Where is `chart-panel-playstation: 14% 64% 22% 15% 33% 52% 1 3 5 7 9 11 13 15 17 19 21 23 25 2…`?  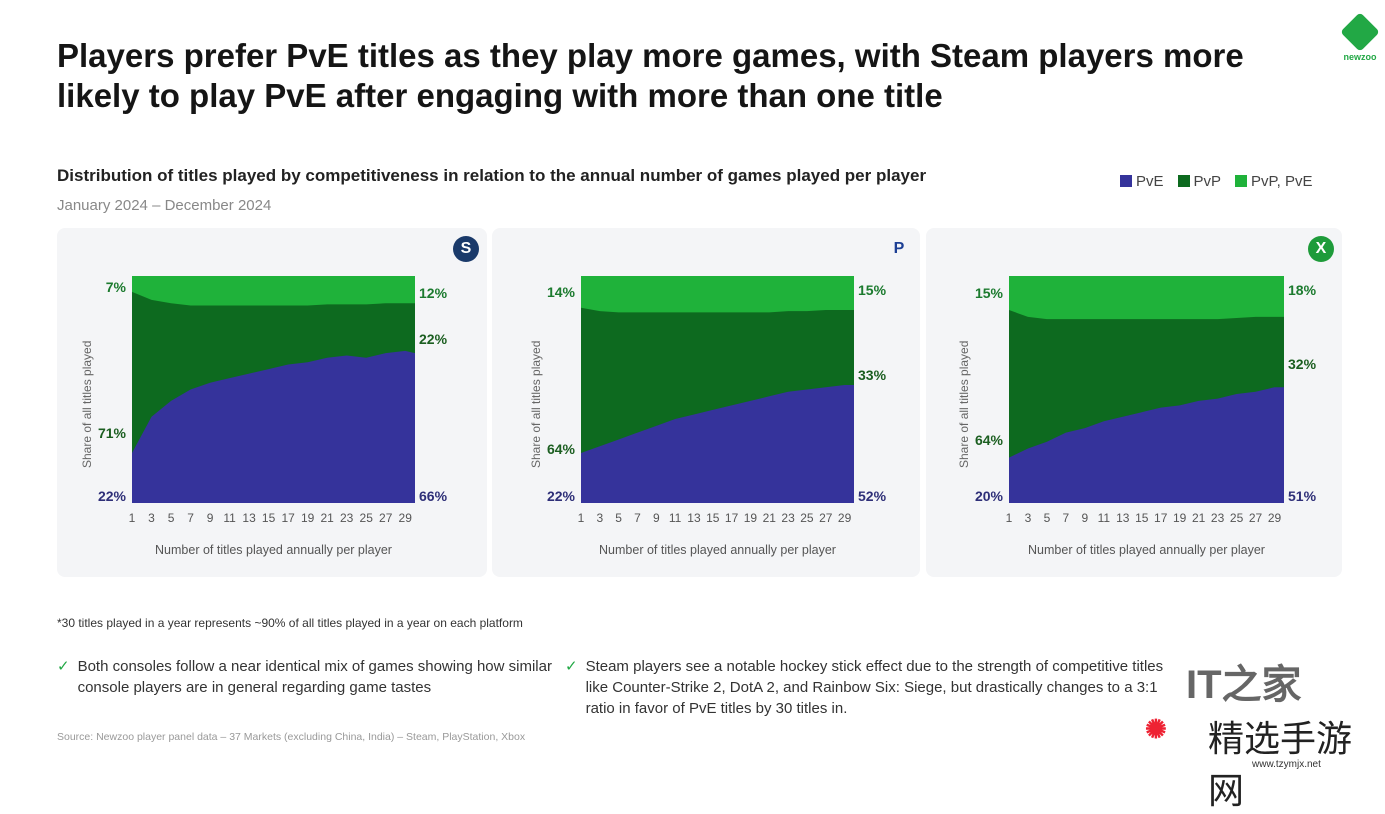
chart-panel-playstation: 14% 64% 22% 15% 33% 52% 1 3 5 7 9 11 13 15 17 19 21 23 25 2… is located at coordinates (706, 402).